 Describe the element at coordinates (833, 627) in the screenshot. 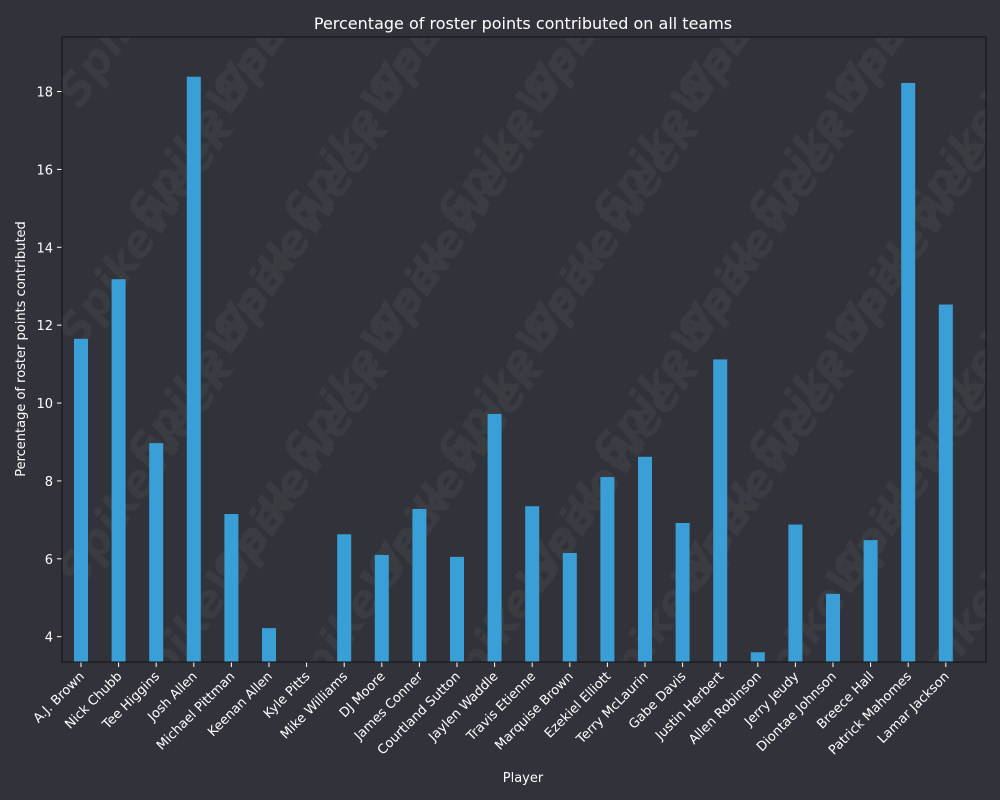

I see `bar-diontae-johnson` at that location.